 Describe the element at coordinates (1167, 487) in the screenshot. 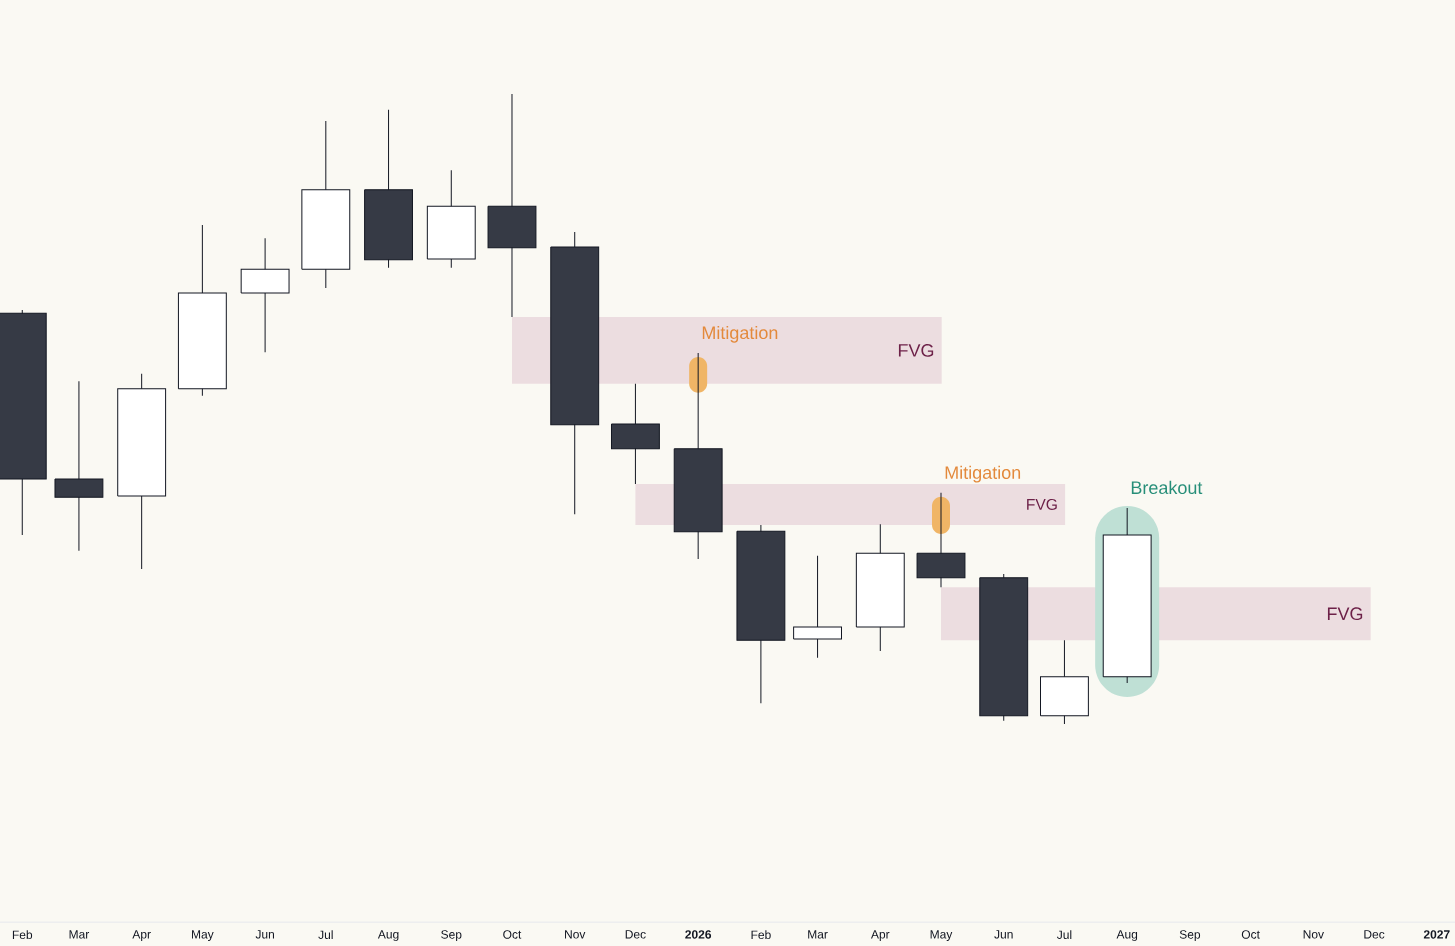

I see `annotation: Breakout` at that location.